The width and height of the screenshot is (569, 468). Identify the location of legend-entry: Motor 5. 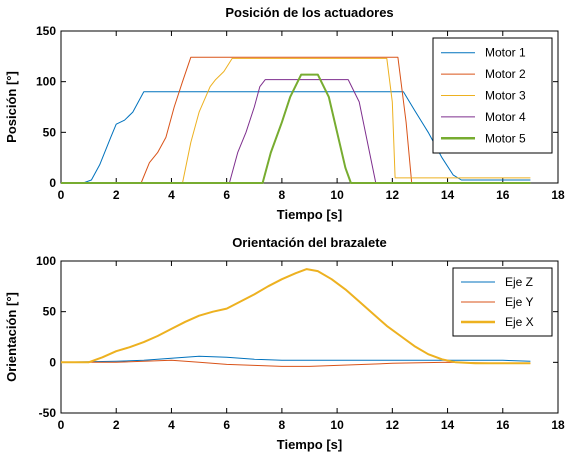
(505, 138).